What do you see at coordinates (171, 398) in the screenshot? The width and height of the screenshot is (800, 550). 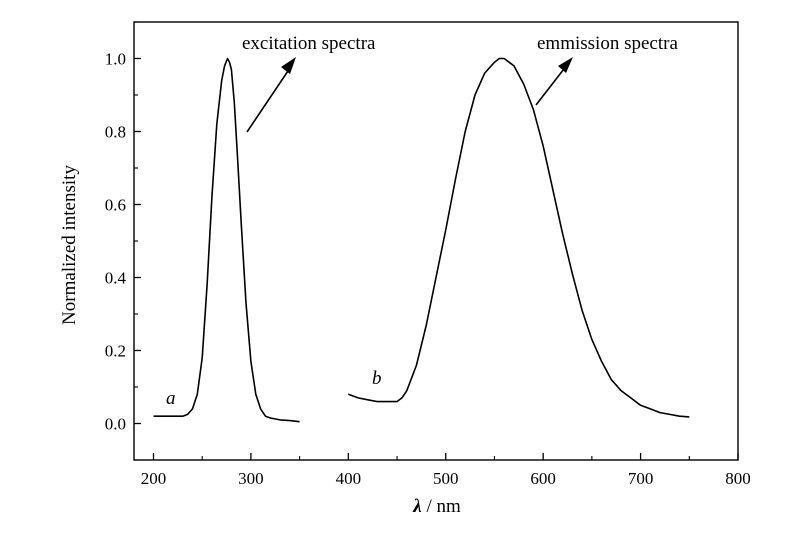 I see `series-label-a: a` at bounding box center [171, 398].